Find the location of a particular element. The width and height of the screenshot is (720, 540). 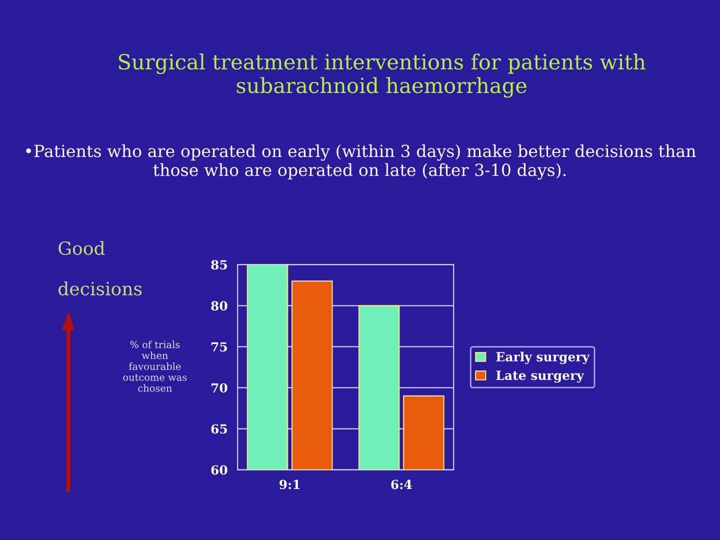

x-tick-label: 6:4 is located at coordinates (401, 485).